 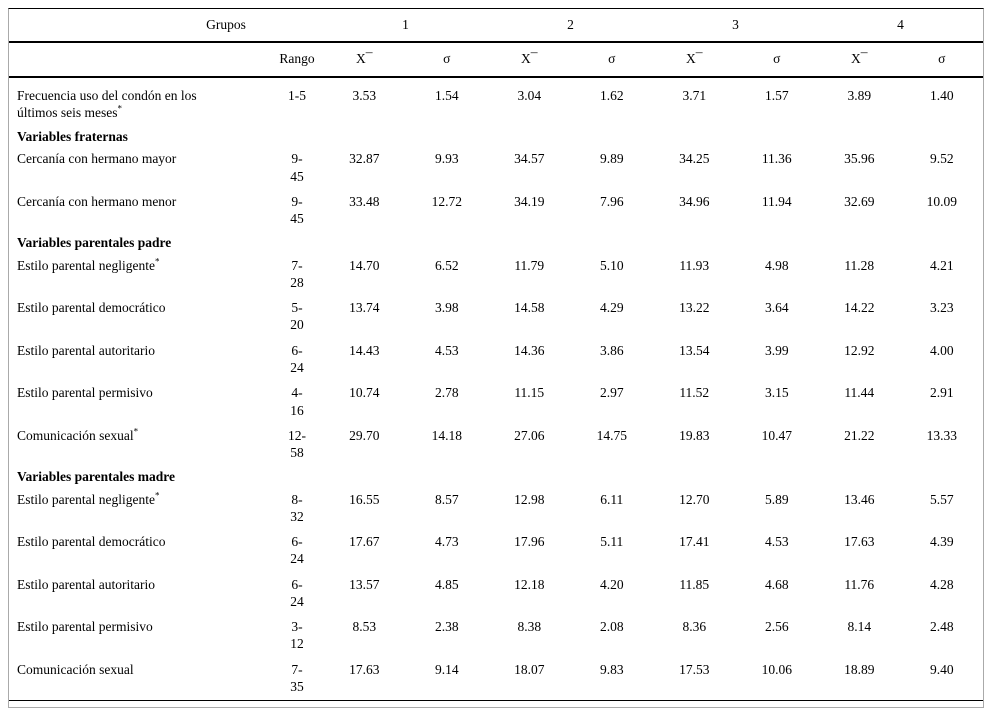 I want to click on value-cell: 18.07, so click(x=529, y=669).